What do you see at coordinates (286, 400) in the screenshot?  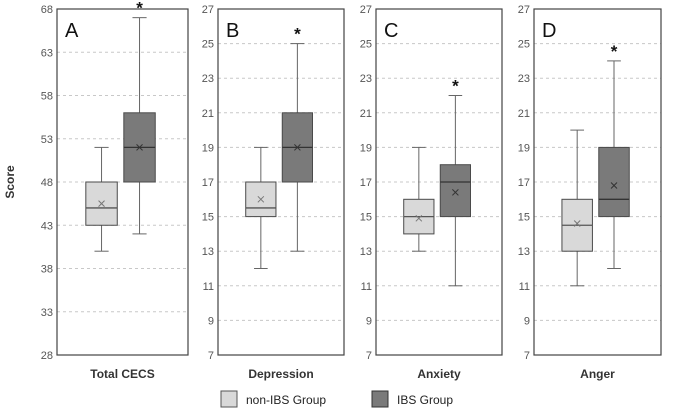 I see `legend-label-non-ibs: non-IBS Group` at bounding box center [286, 400].